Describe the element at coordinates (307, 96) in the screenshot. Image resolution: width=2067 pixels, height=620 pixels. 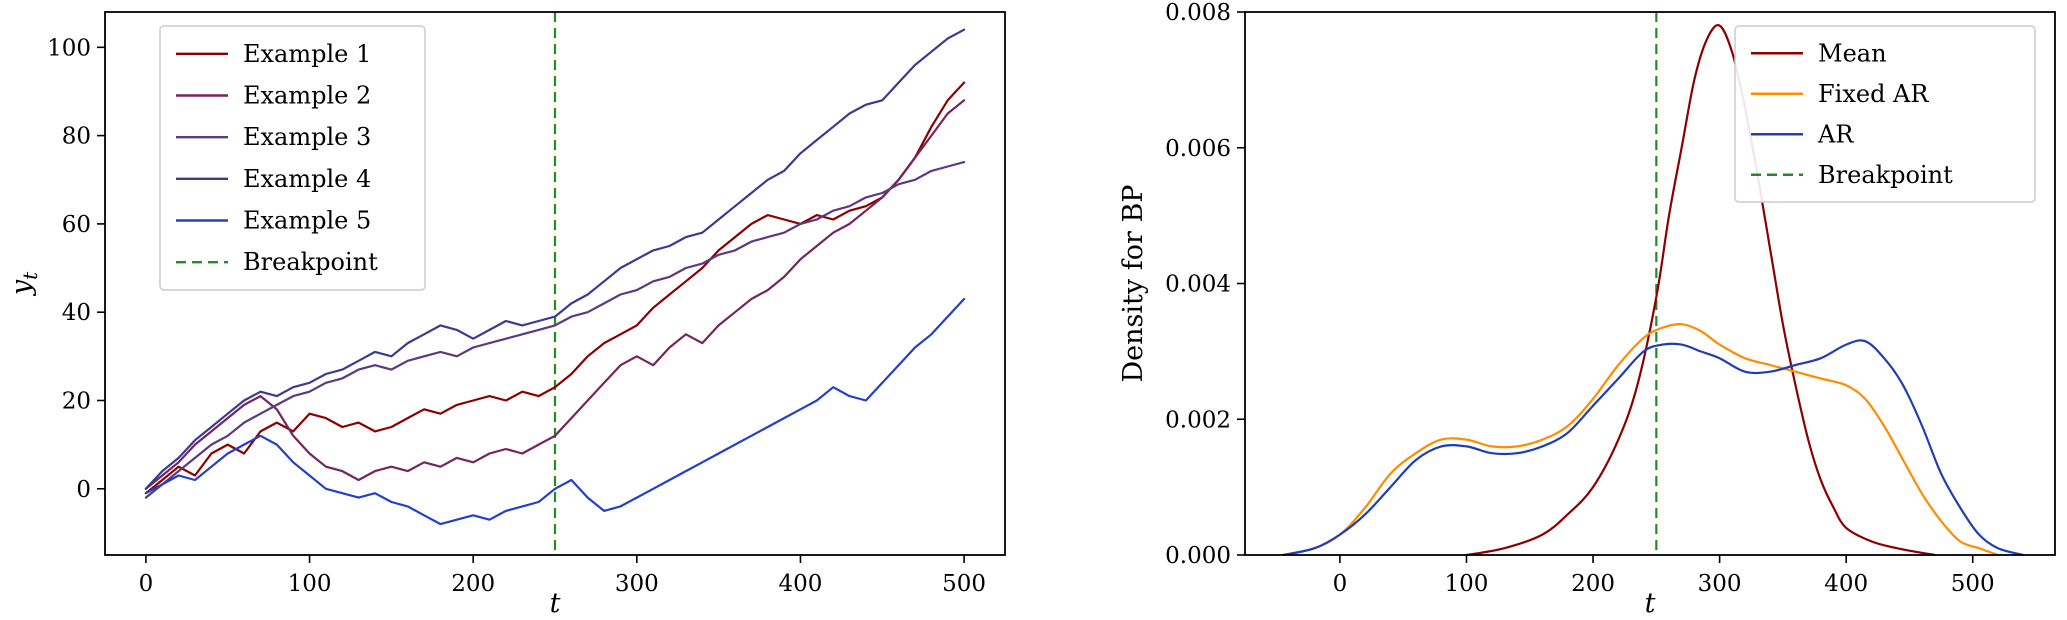
I see `legend-label: Example 2` at that location.